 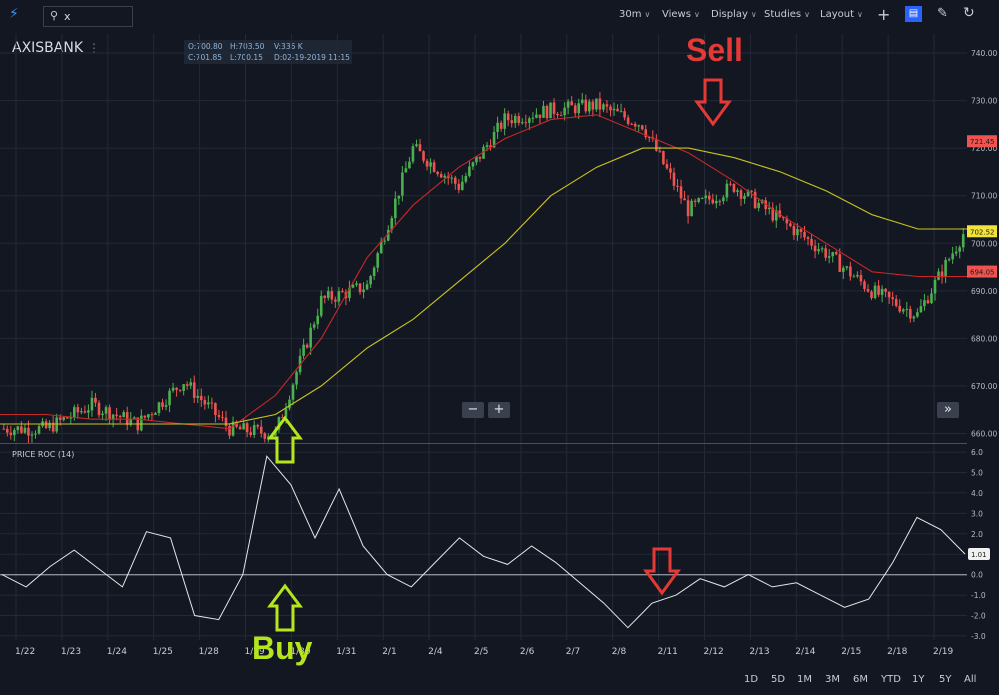 I want to click on roc-value-box, so click(x=979, y=554).